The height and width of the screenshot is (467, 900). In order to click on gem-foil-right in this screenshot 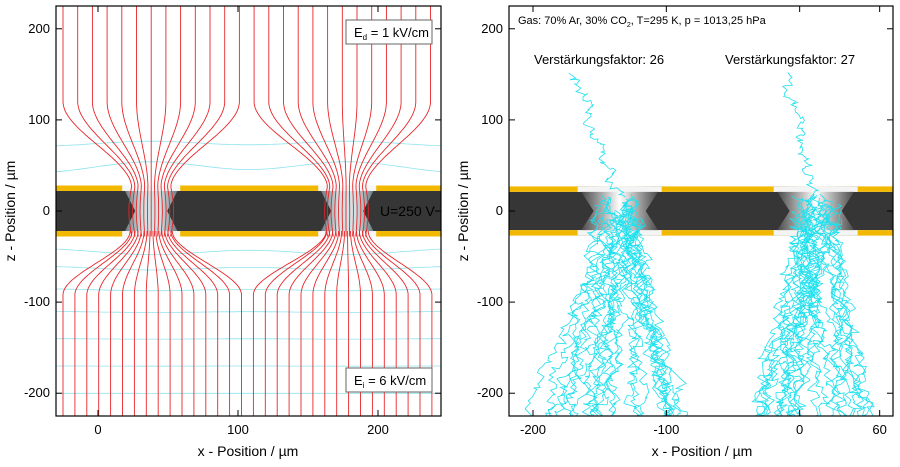, I will do `click(701, 211)`.